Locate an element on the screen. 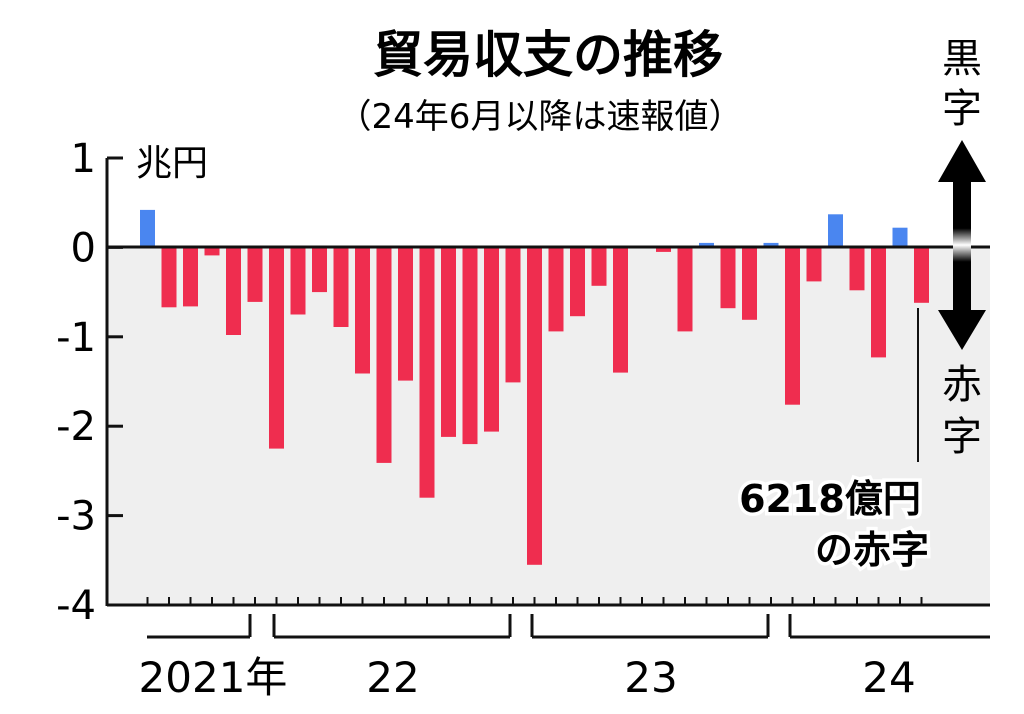  y-tick-label: 1 is located at coordinates (83, 159).